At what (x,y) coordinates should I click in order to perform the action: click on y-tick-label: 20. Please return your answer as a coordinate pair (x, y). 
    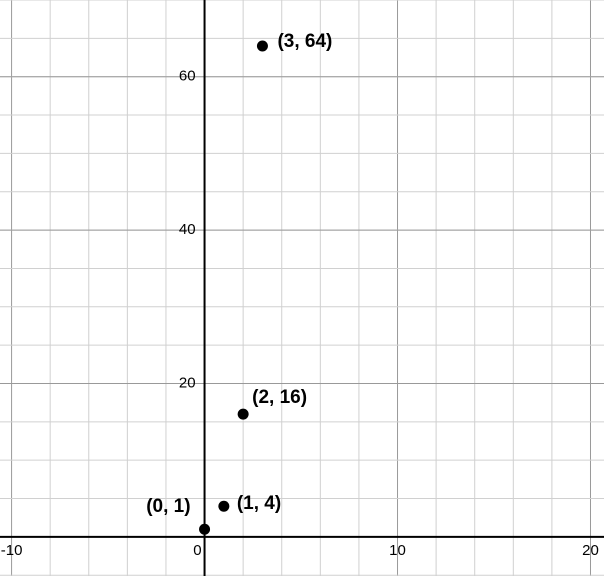
    Looking at the image, I should click on (187, 382).